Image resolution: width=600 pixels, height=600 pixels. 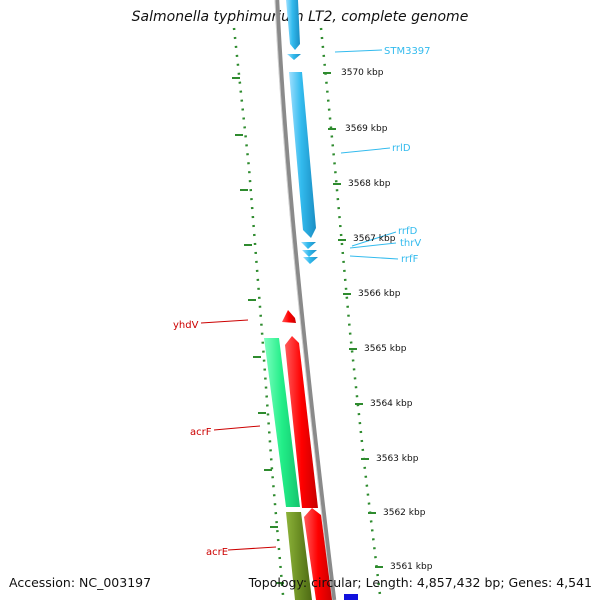 I want to click on label-acre: acrE, so click(x=217, y=552).